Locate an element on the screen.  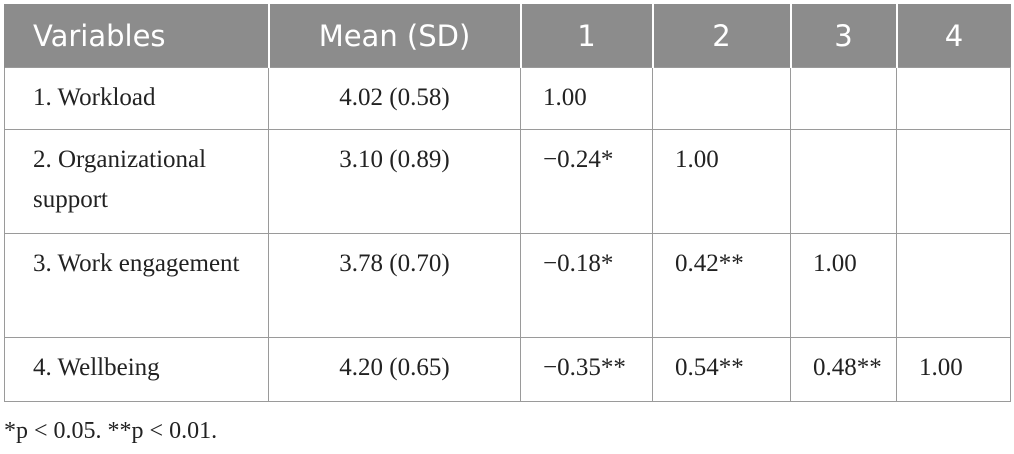
footnote: *p < 0.05. **p < 0.01. is located at coordinates (111, 431).